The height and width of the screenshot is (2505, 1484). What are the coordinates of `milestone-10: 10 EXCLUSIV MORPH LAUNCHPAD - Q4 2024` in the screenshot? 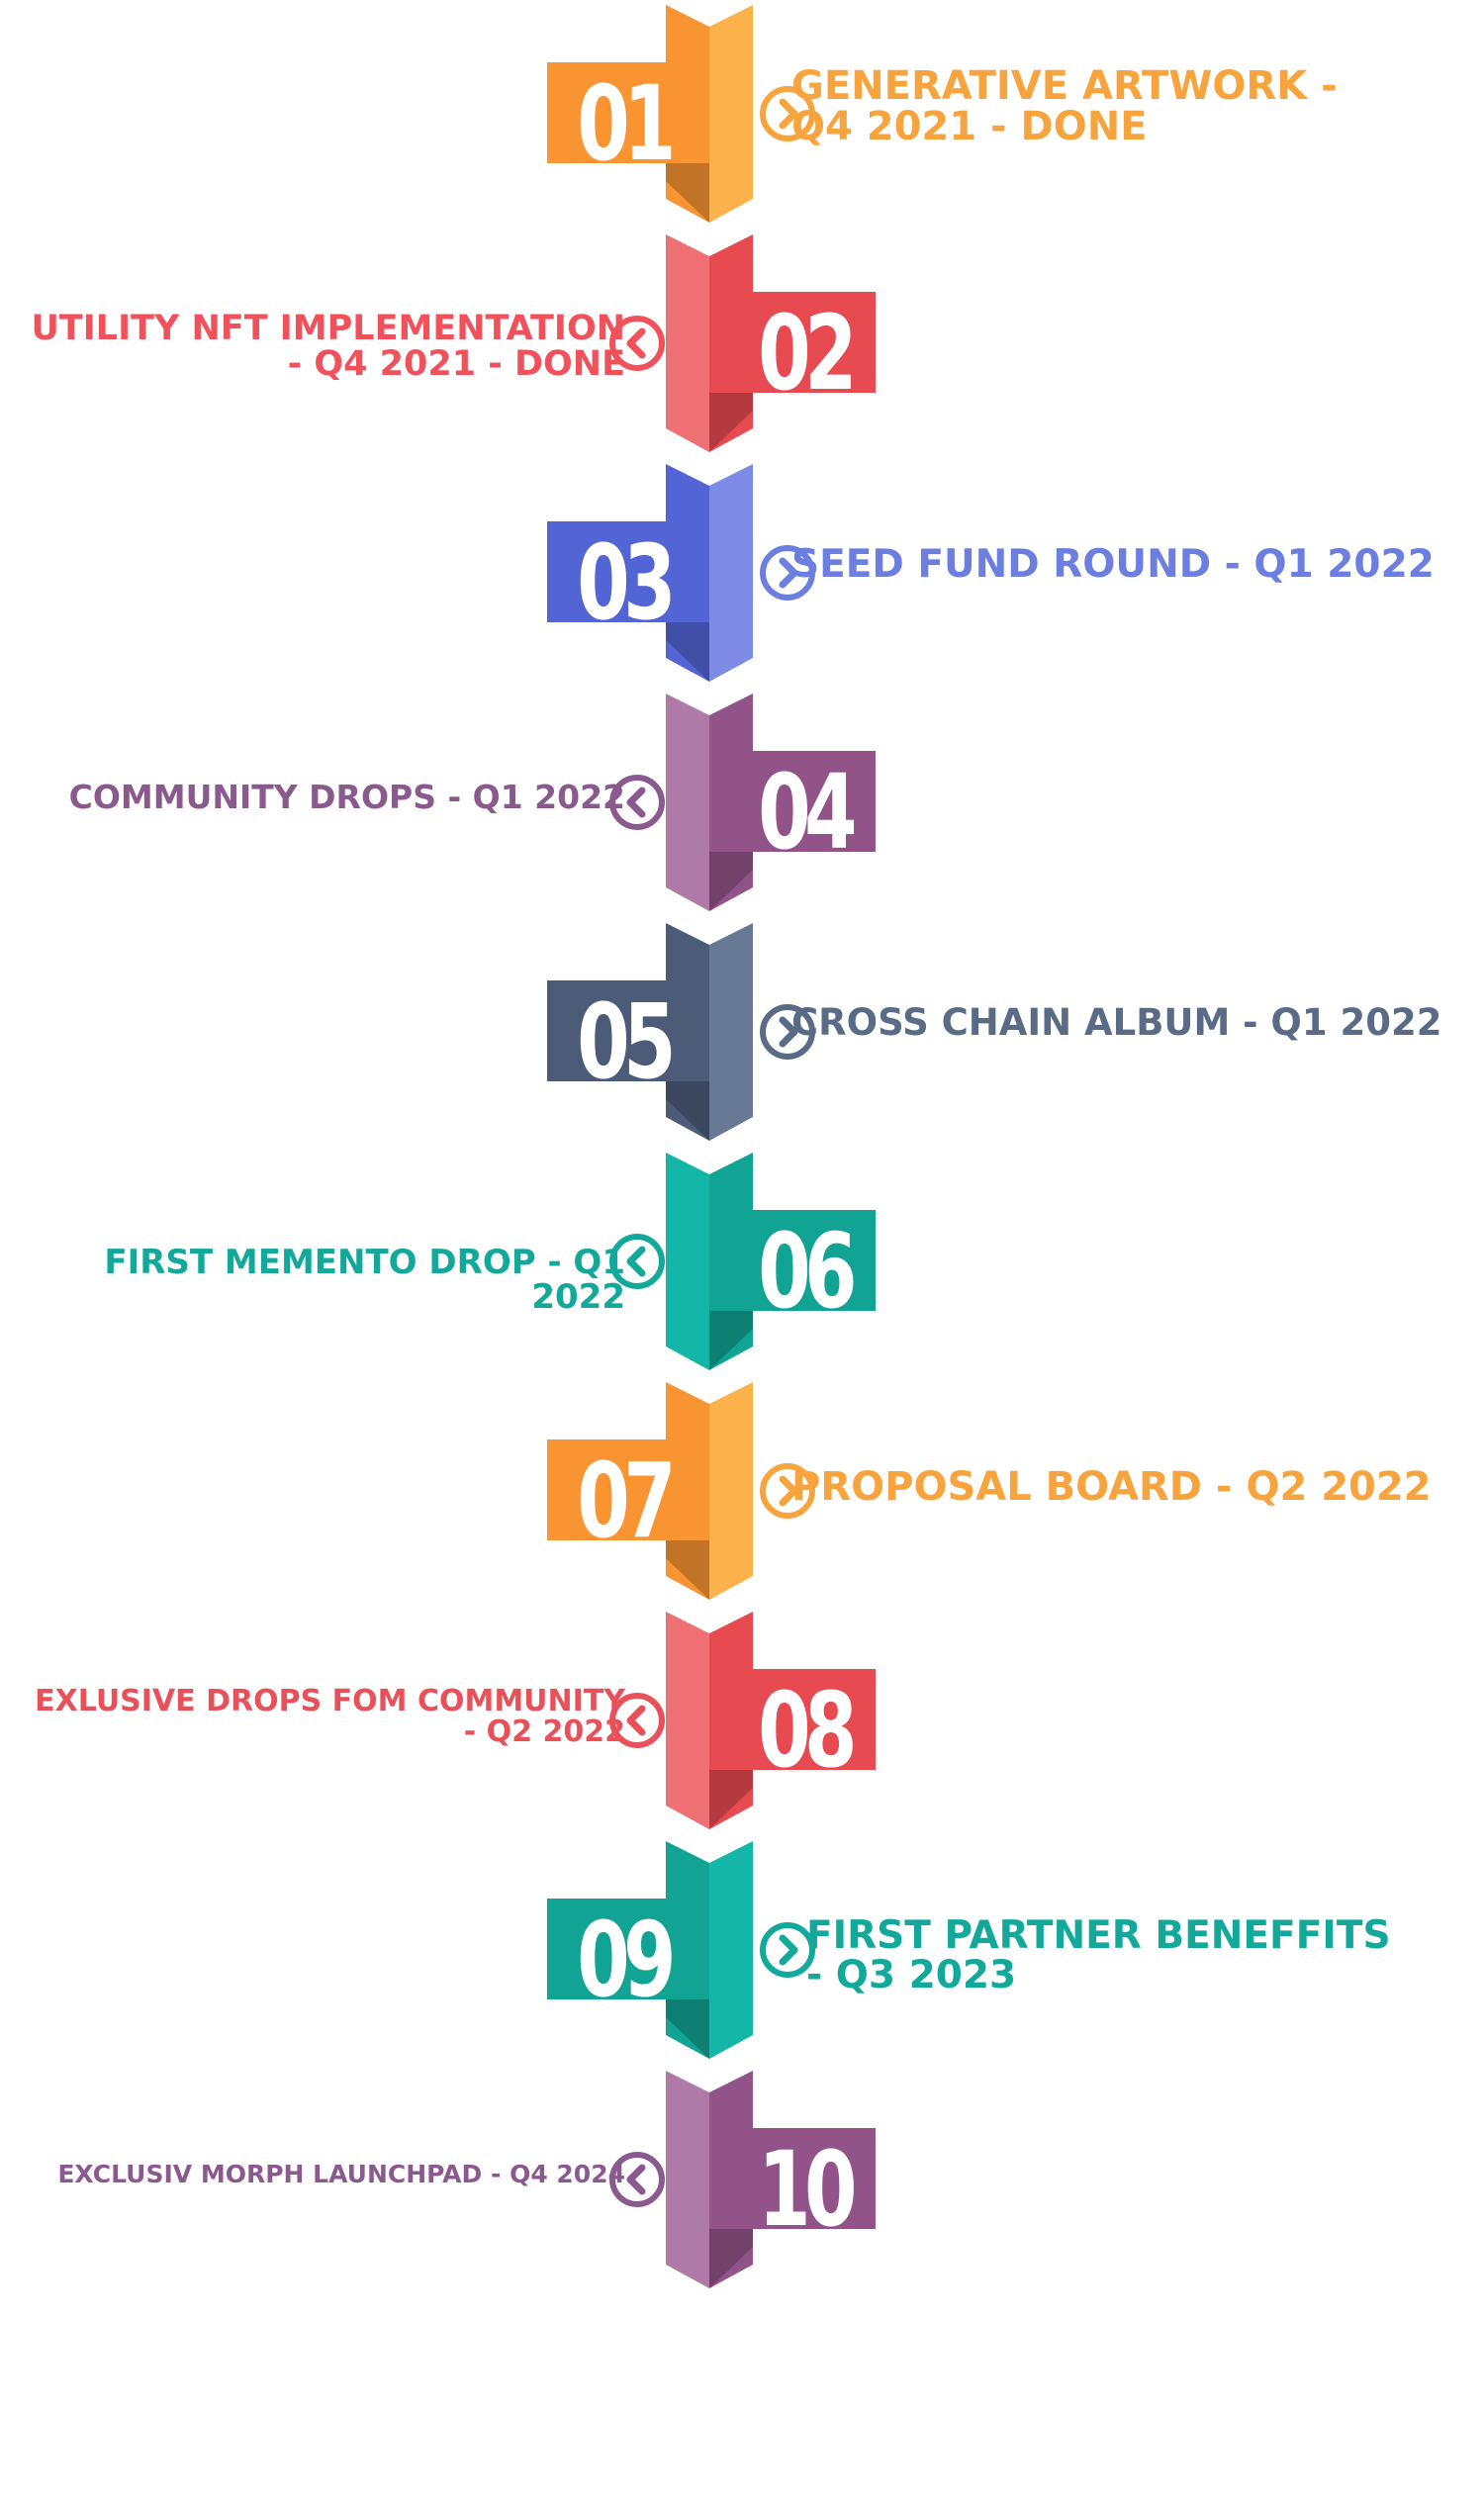 It's located at (742, 2182).